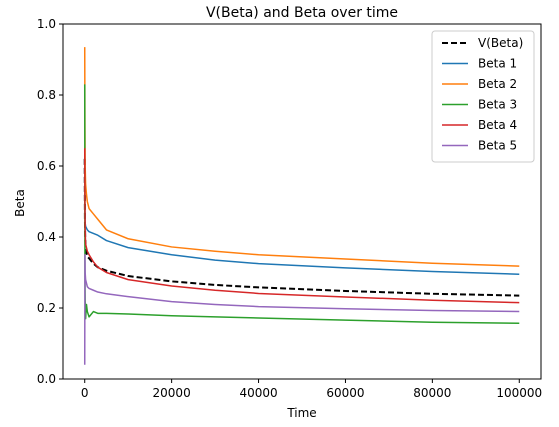  I want to click on x-tick-label: 60000, so click(345, 393).